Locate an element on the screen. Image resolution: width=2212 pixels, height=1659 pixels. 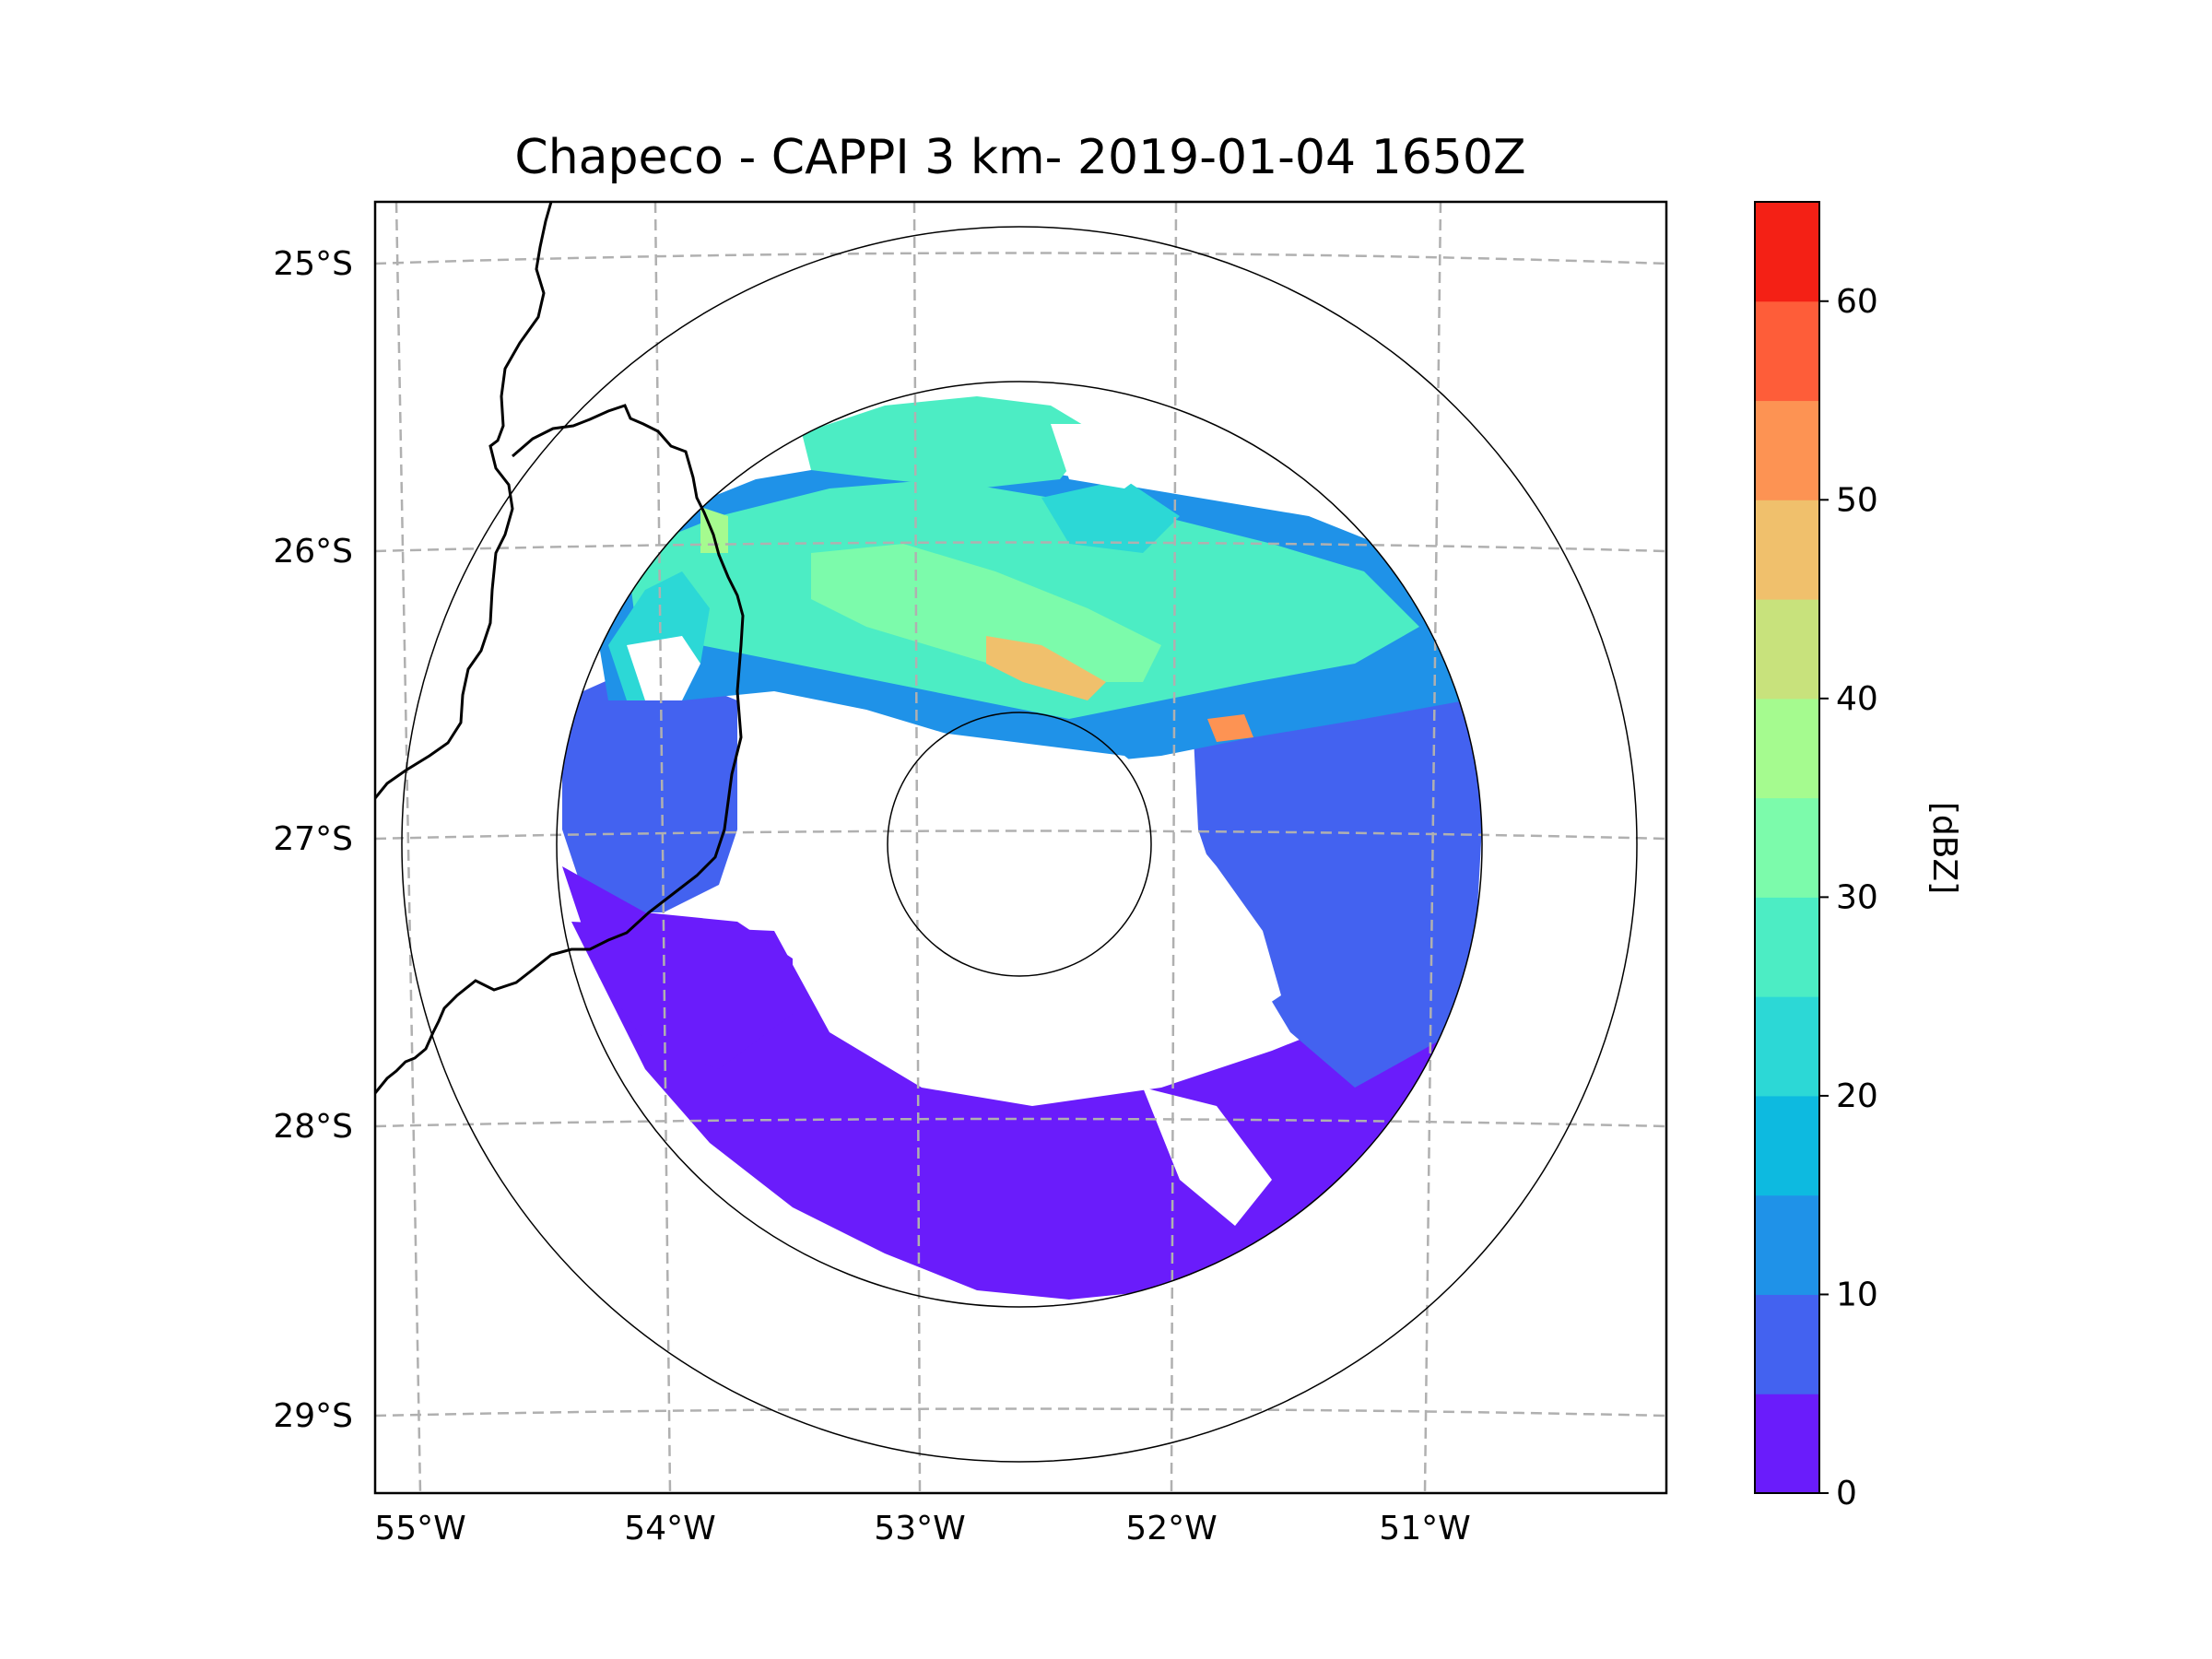
meridian-54w is located at coordinates (662, 847).